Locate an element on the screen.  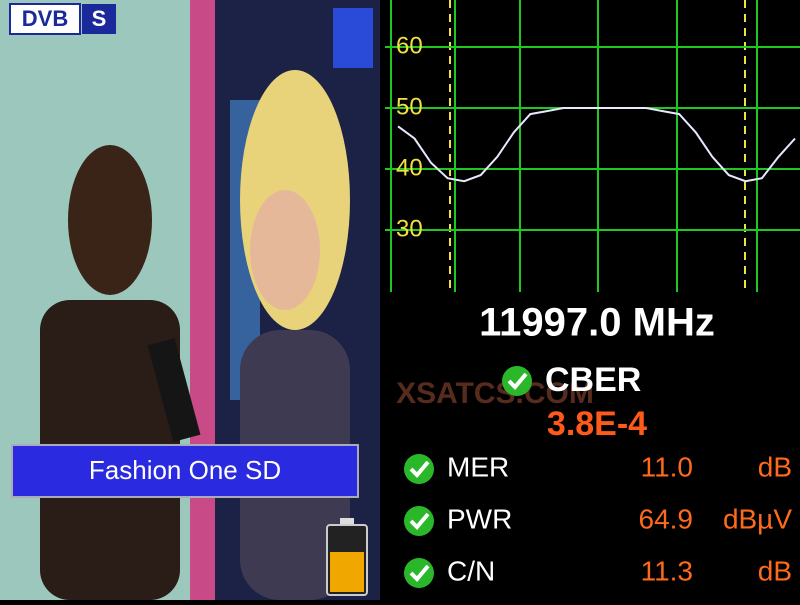
cber-label: CBER is located at coordinates (593, 380).